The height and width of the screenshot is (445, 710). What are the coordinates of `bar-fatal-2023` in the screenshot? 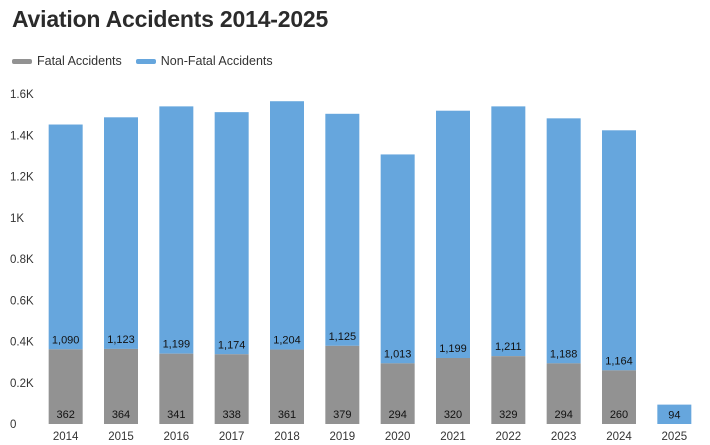 It's located at (563, 393).